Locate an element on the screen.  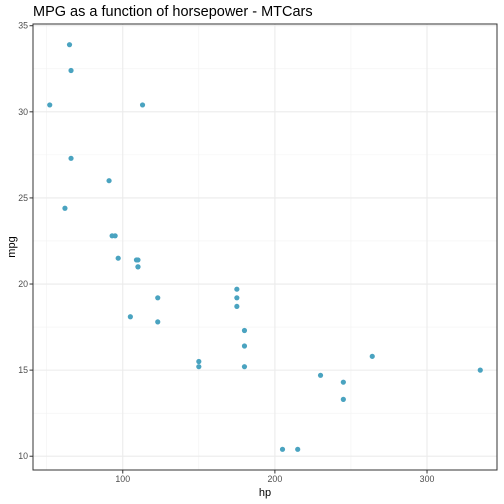
y-tick-label: 25 is located at coordinates (23, 198).